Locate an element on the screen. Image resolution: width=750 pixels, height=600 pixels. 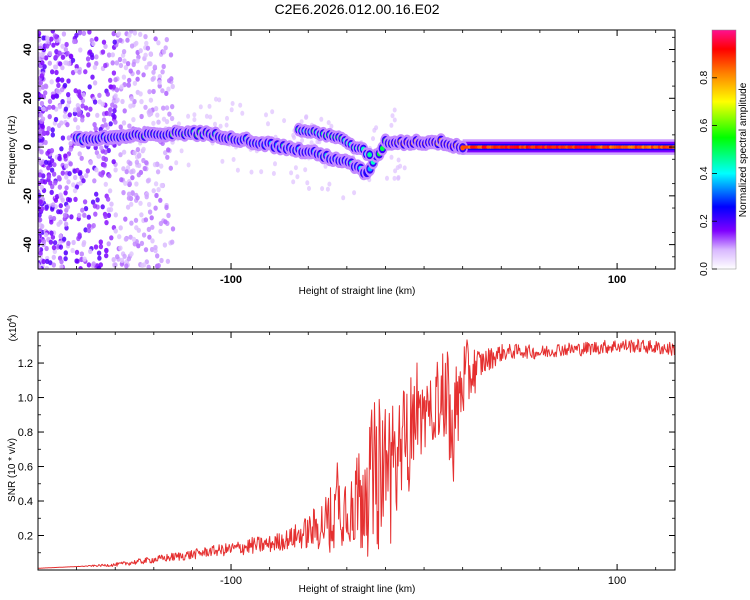
colorbar-tick-label: 0.6 is located at coordinates (704, 125).